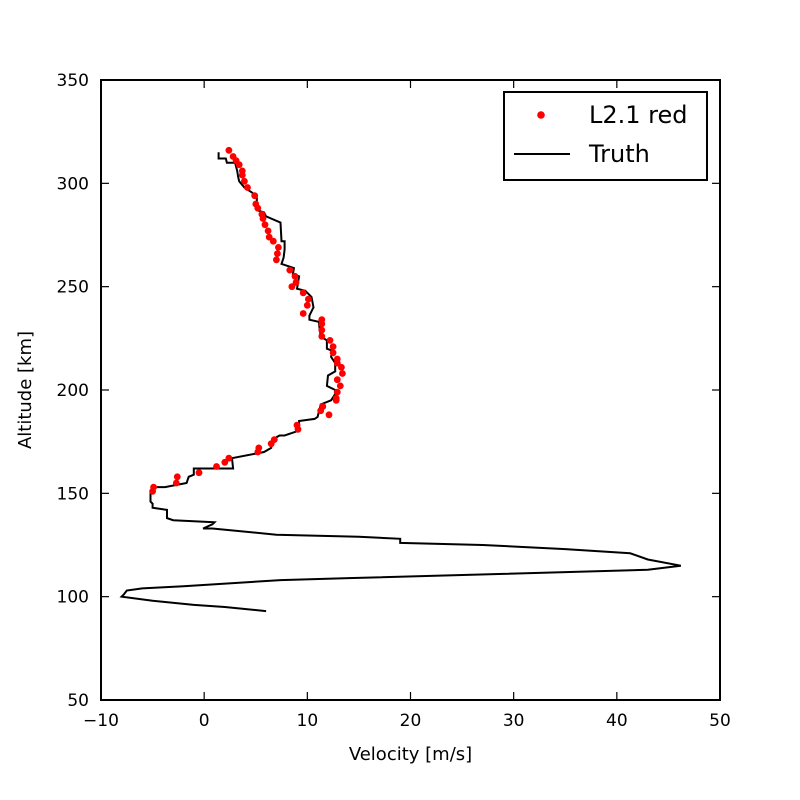 The width and height of the screenshot is (800, 800). What do you see at coordinates (204, 721) in the screenshot?
I see `x-tick-label: 0` at bounding box center [204, 721].